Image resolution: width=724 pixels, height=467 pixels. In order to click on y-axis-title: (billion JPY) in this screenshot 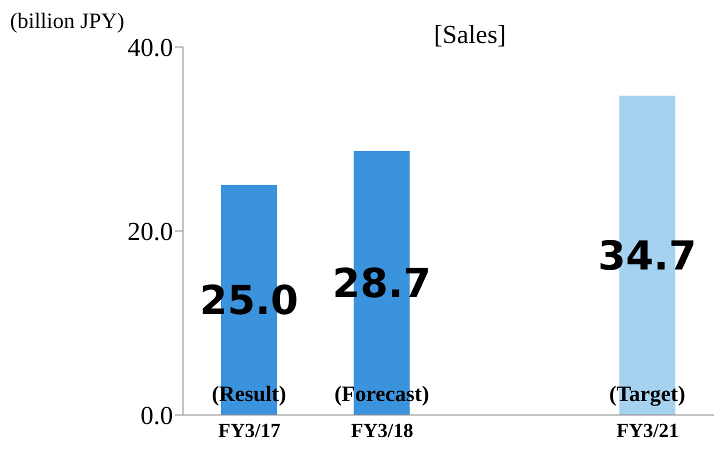, I will do `click(67, 21)`.